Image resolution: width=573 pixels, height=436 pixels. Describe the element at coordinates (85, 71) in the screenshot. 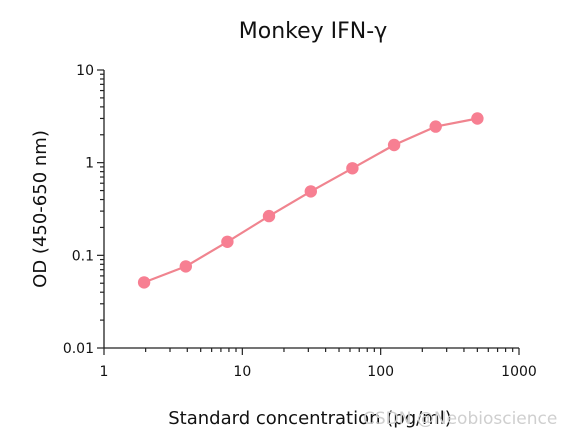

I see `y-tick-label-3: 10` at that location.